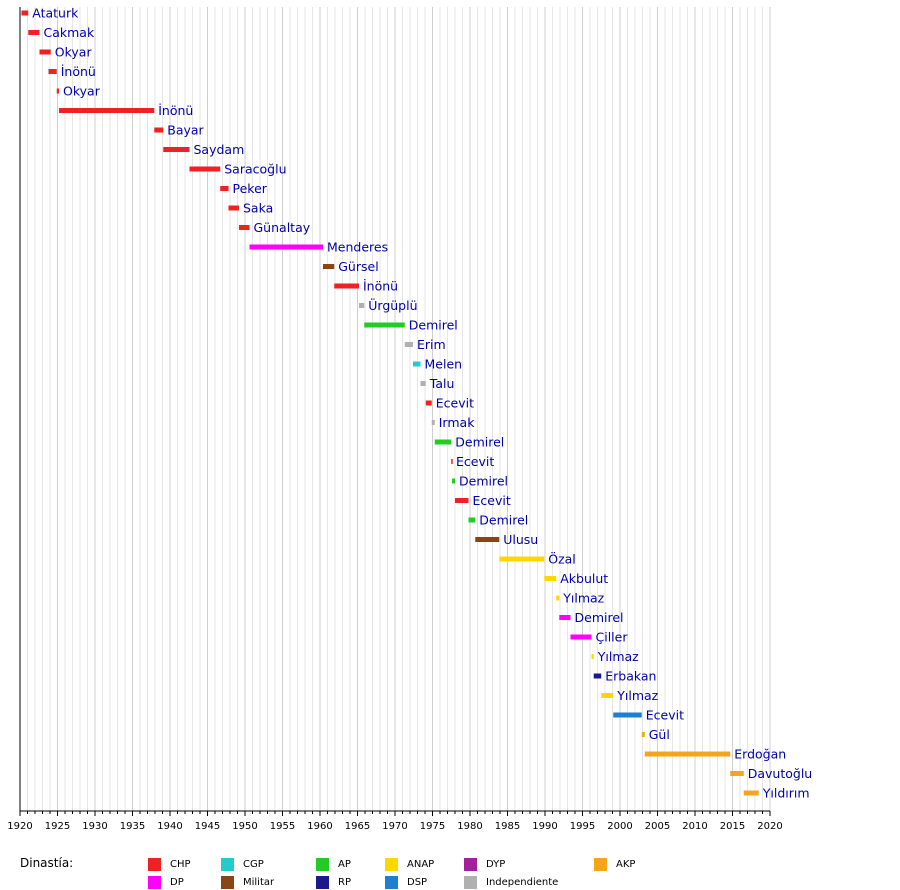 The image size is (900, 890). I want to click on x-tick-label: 2005, so click(657, 826).